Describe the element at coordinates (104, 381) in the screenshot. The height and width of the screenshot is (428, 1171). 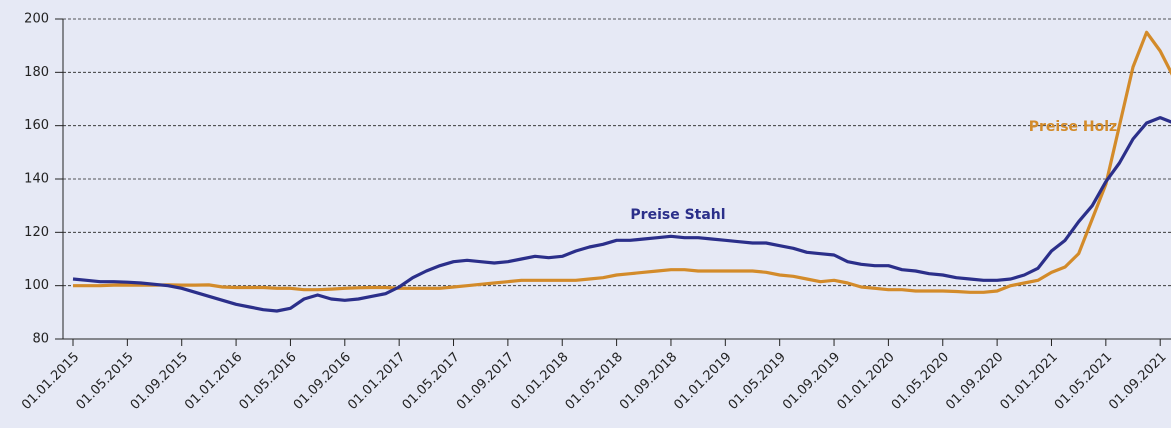
I see `x-tick-label: 01.05.2015` at that location.